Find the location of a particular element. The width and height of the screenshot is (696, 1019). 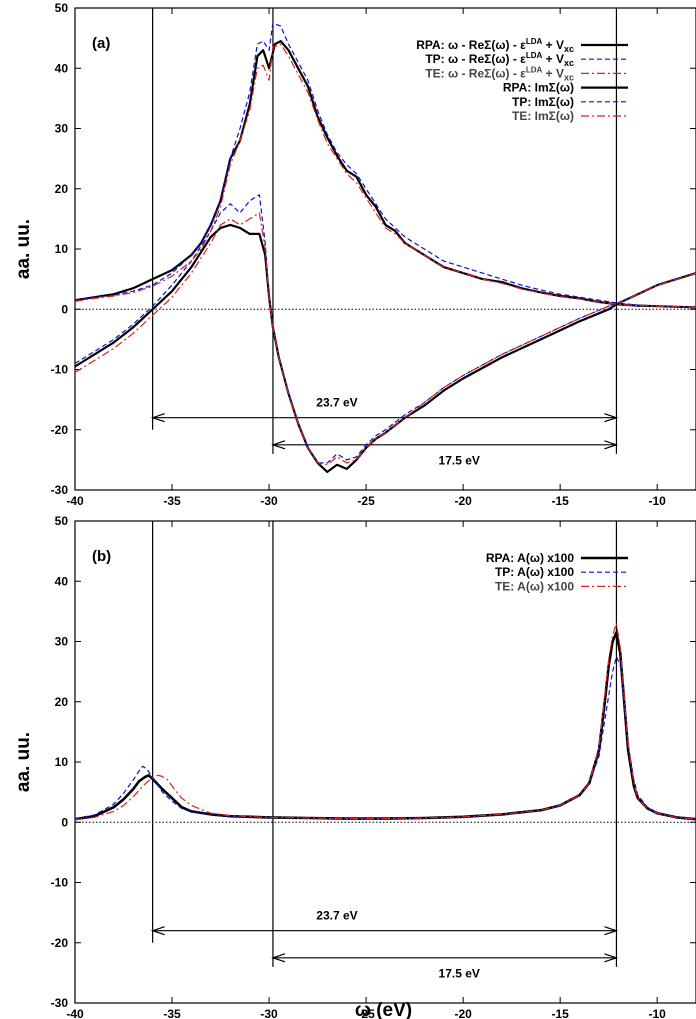

legend-label: RPA: A(ω) x100 is located at coordinates (530, 558).